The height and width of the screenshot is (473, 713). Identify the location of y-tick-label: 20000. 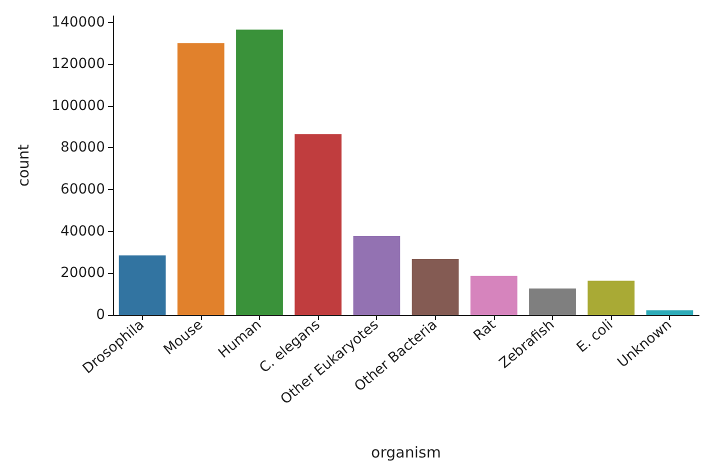
(82, 273).